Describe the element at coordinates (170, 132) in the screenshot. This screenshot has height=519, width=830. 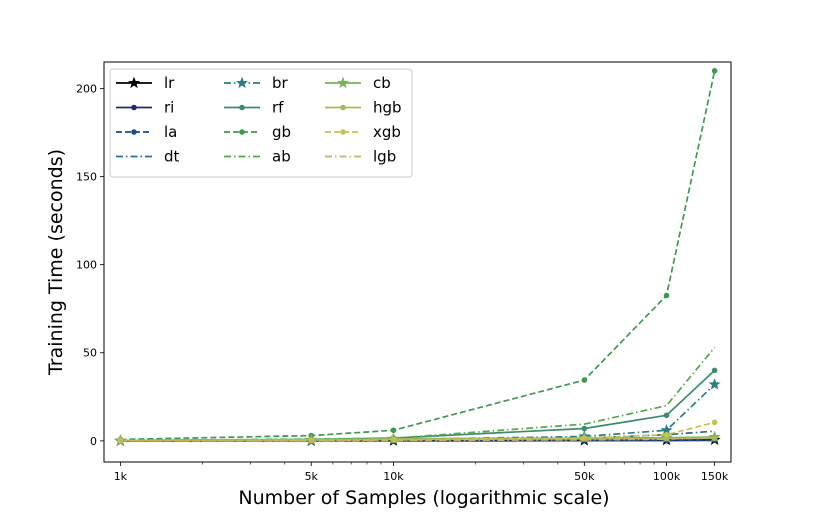
I see `legend-label: la` at that location.